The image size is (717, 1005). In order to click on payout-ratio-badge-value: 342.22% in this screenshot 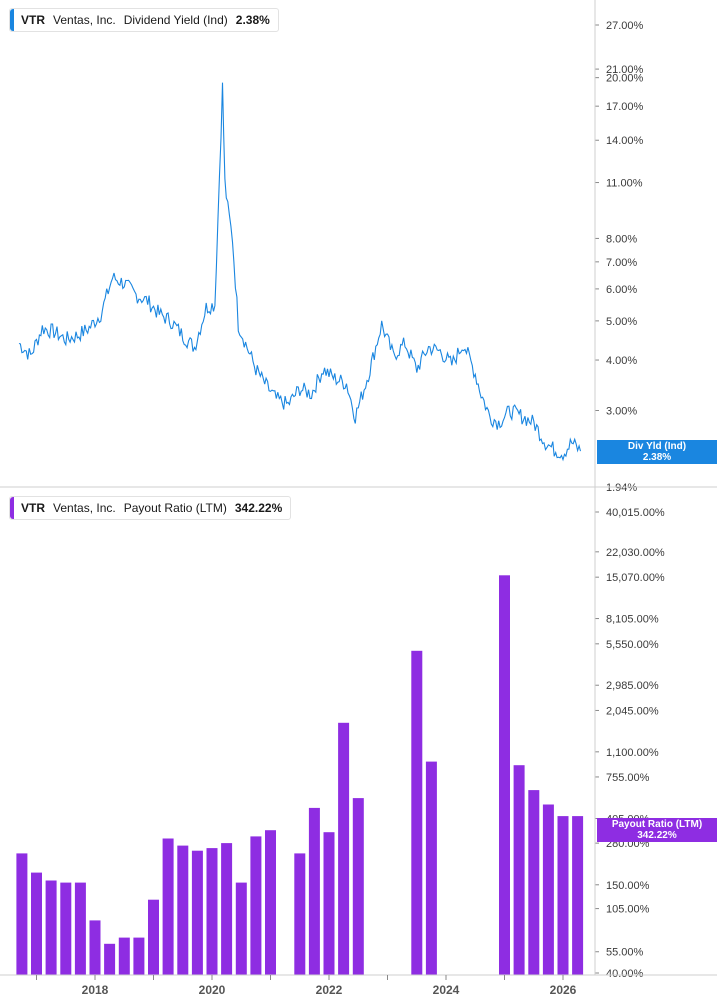, I will do `click(657, 835)`.